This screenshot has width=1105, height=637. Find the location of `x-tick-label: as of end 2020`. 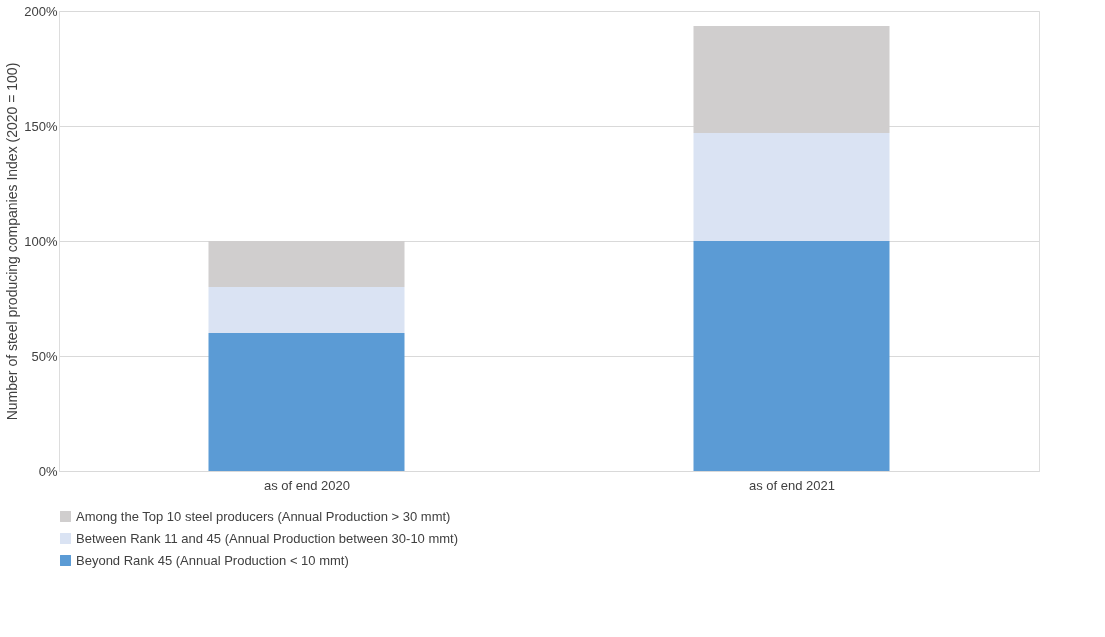

x-tick-label: as of end 2020 is located at coordinates (307, 485).